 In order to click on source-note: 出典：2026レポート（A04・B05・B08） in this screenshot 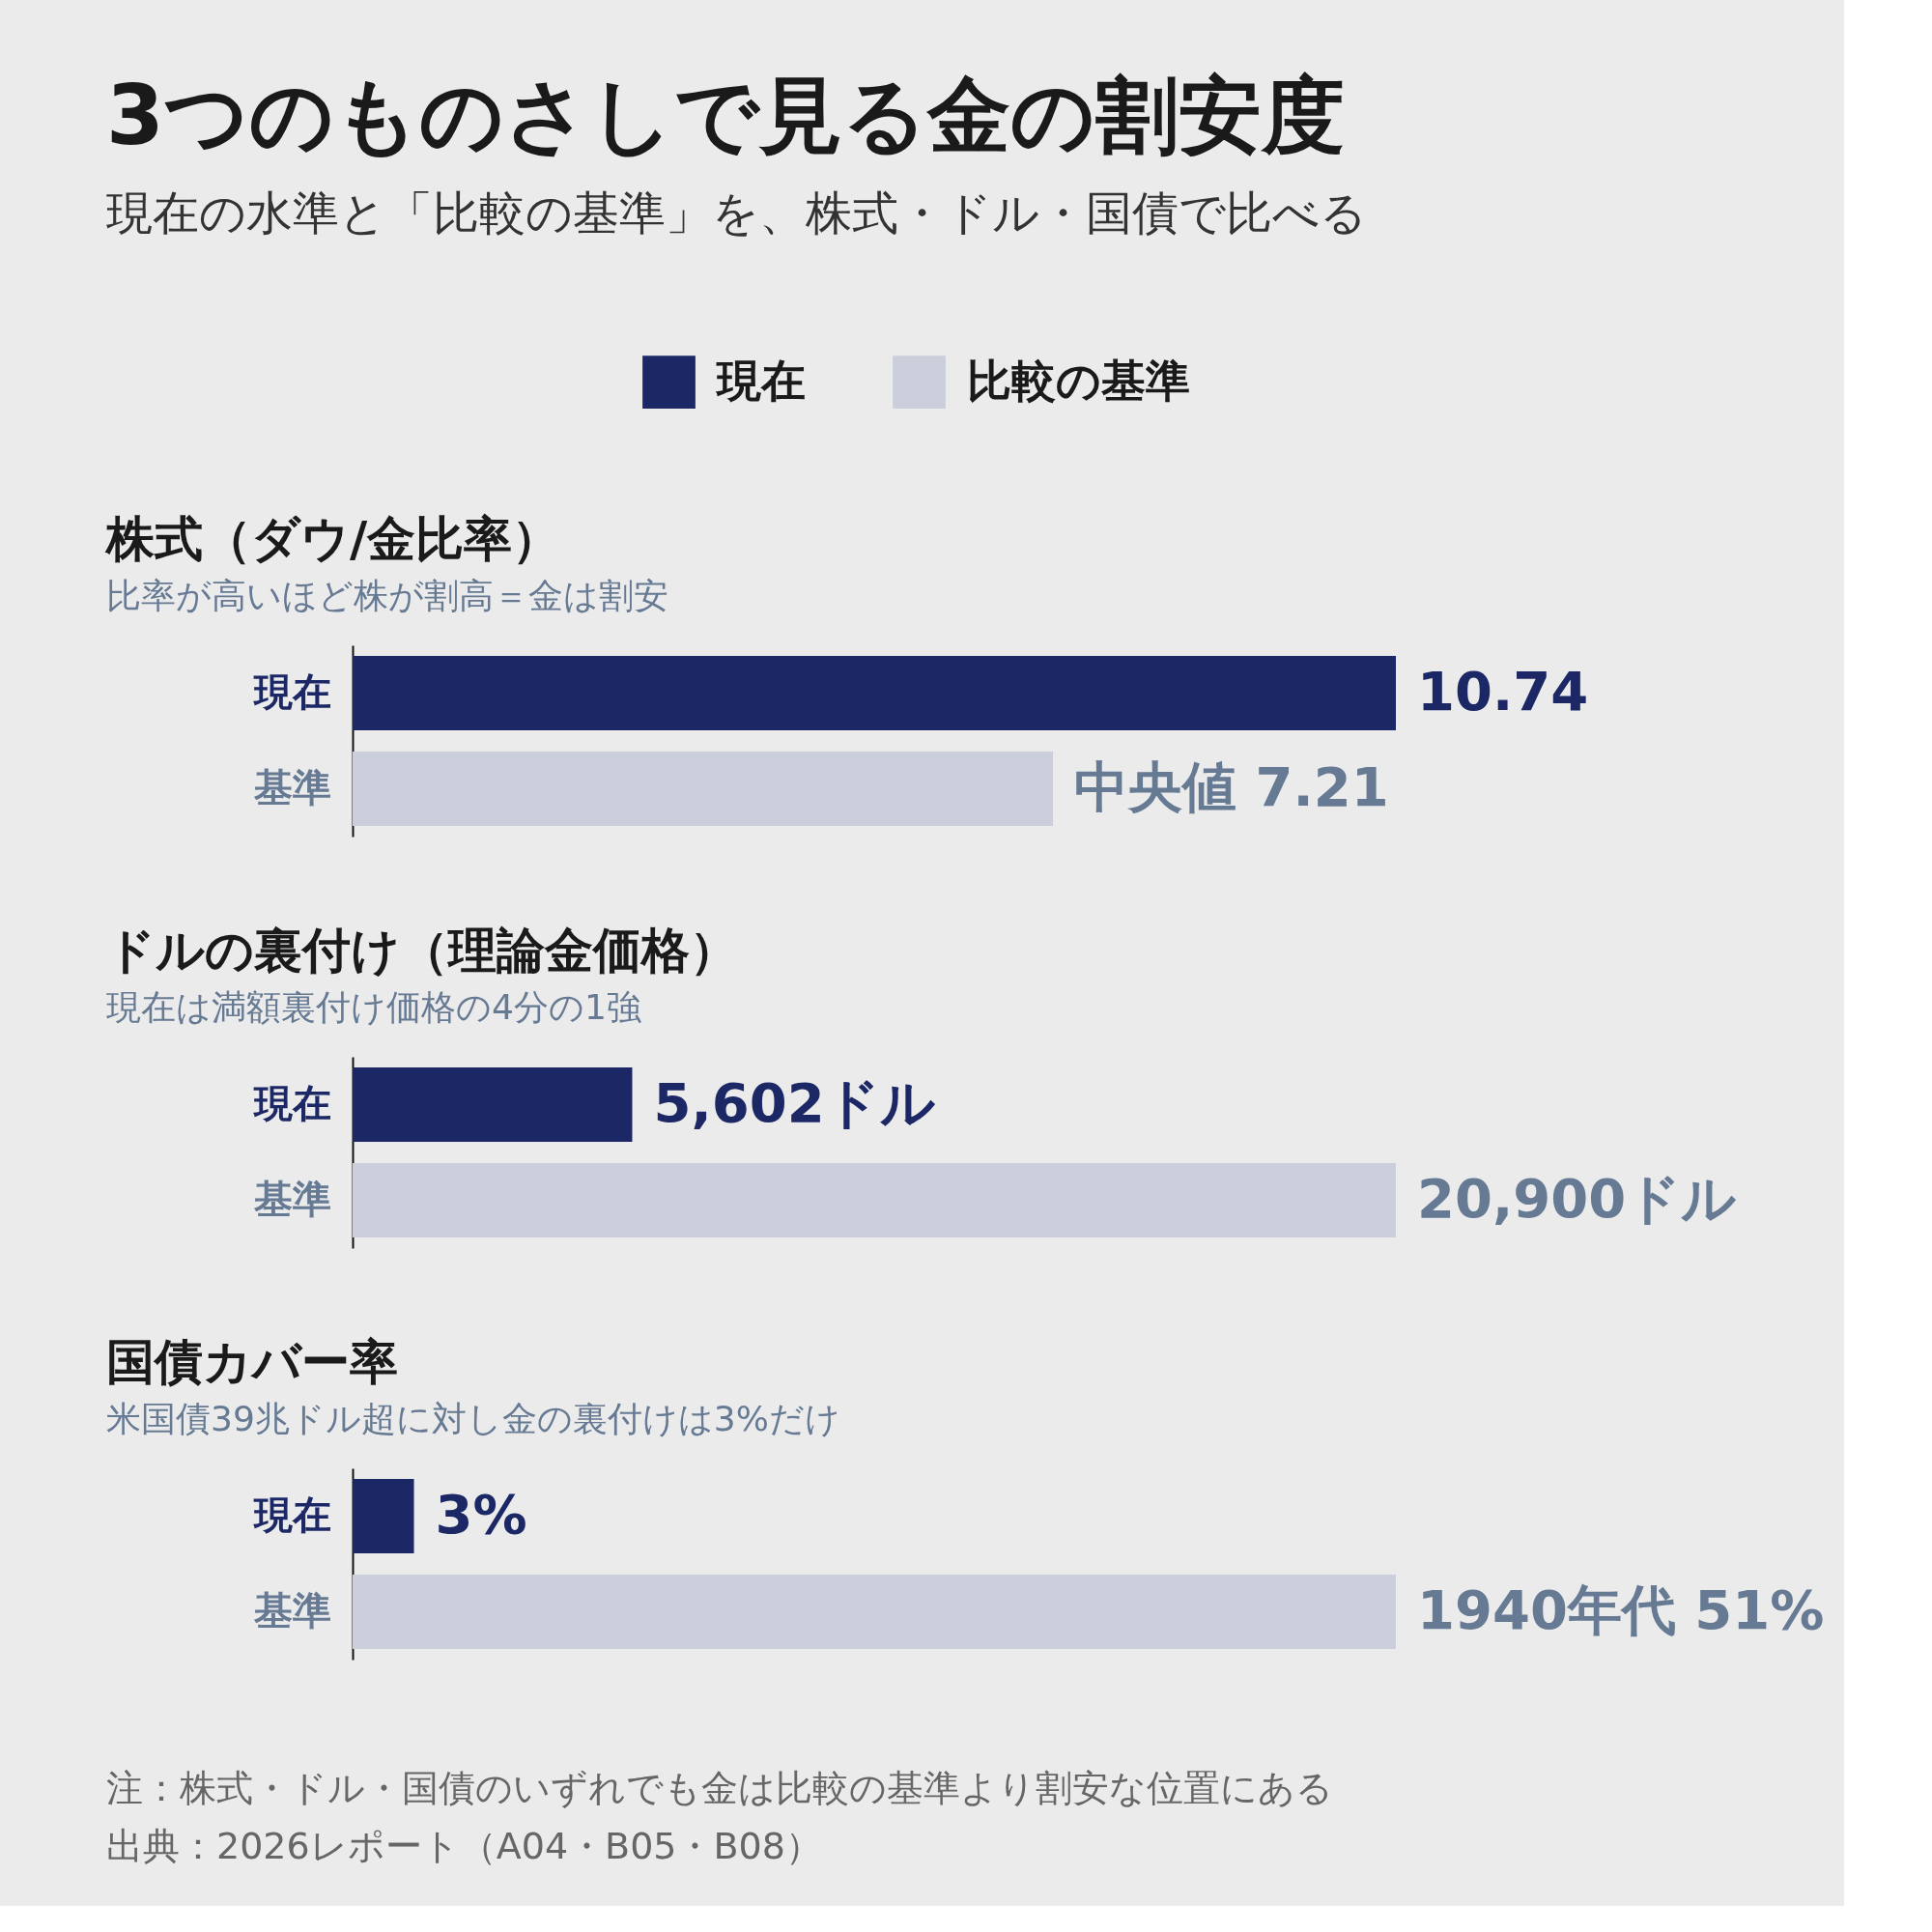, I will do `click(464, 1846)`.